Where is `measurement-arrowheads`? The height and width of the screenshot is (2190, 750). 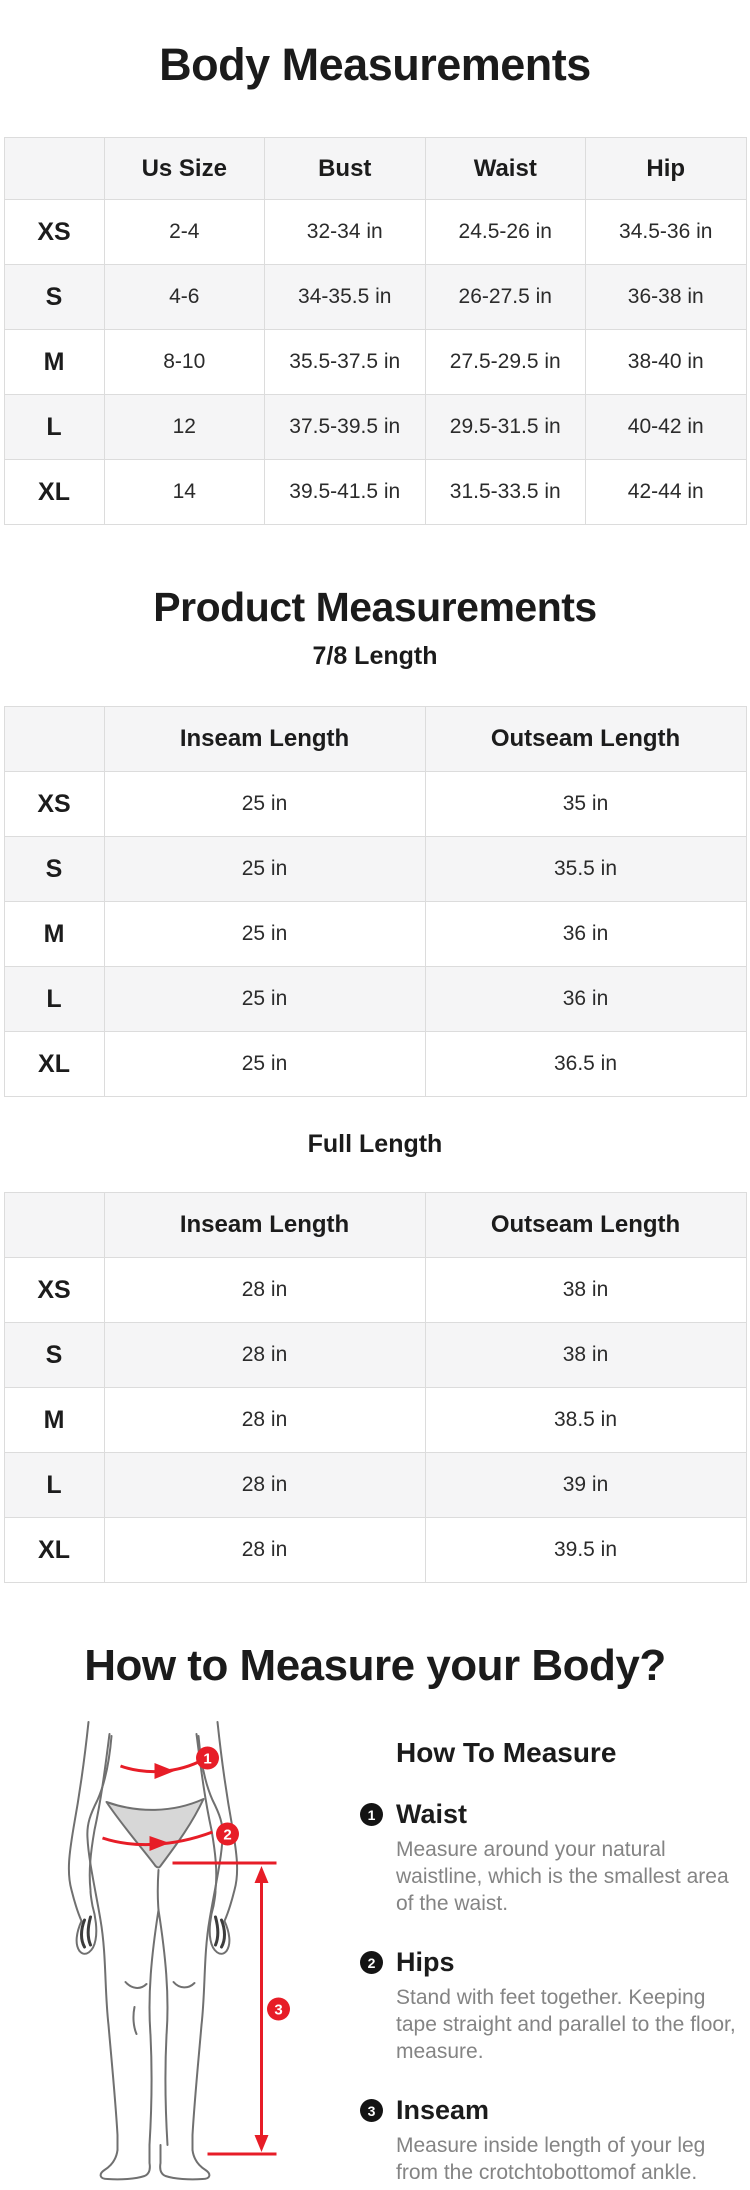 measurement-arrowheads is located at coordinates (209, 1957).